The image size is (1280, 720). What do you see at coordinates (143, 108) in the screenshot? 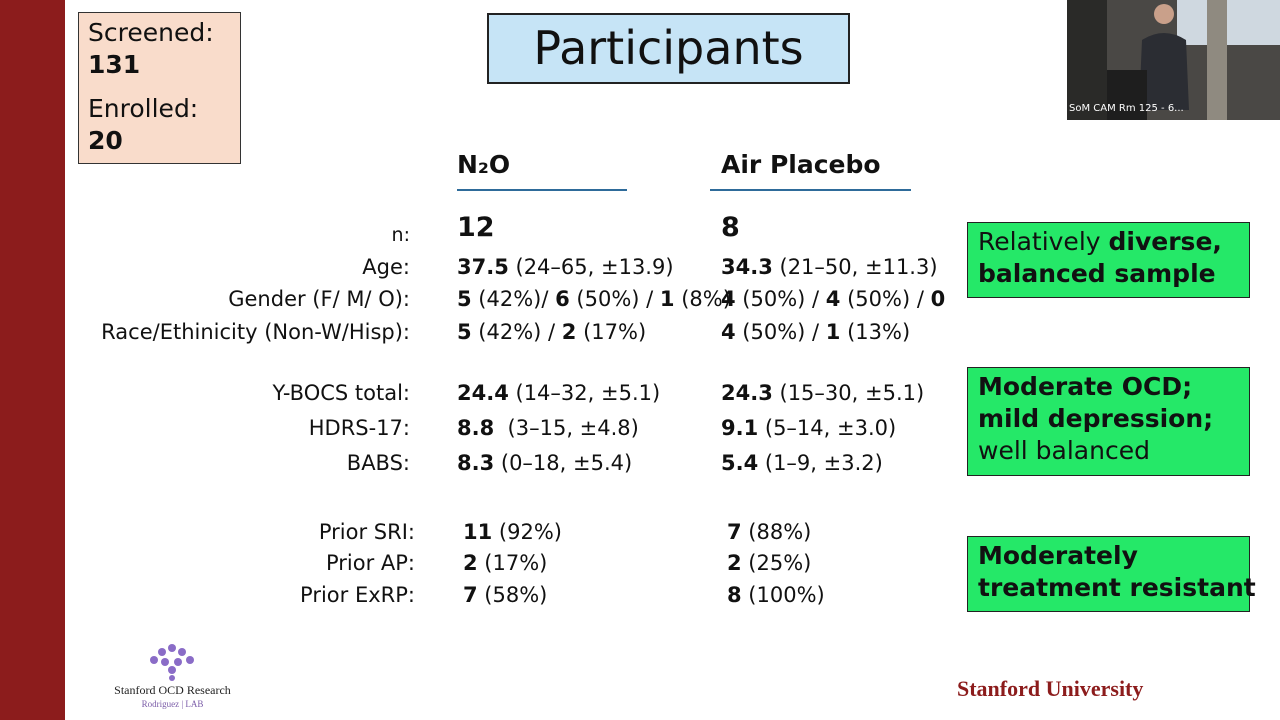
I see `count-label: Enrolled:` at bounding box center [143, 108].